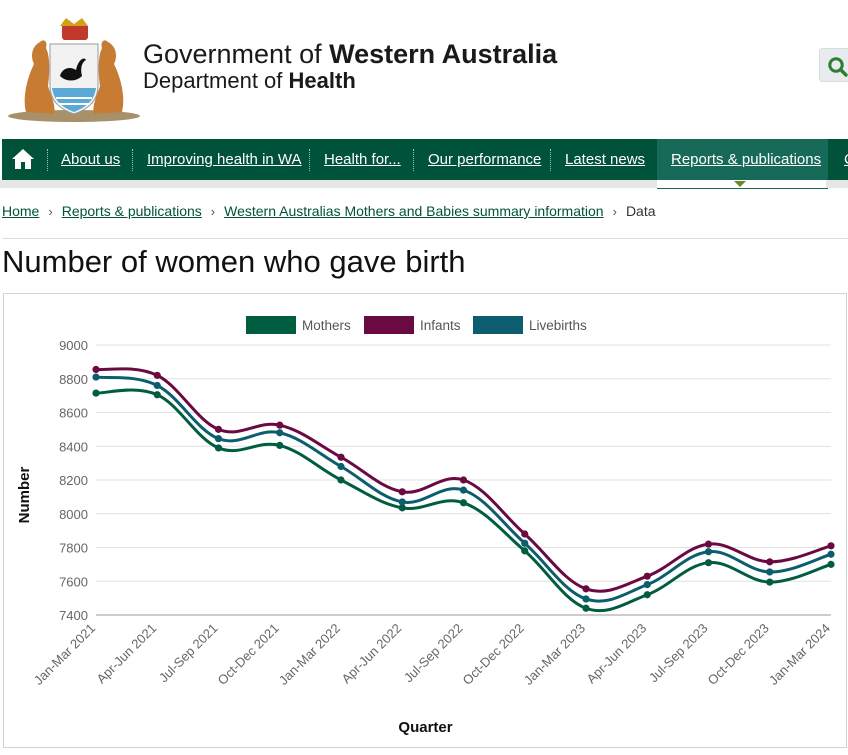 This screenshot has height=755, width=848. I want to click on legend-label-infants: Infants, so click(440, 325).